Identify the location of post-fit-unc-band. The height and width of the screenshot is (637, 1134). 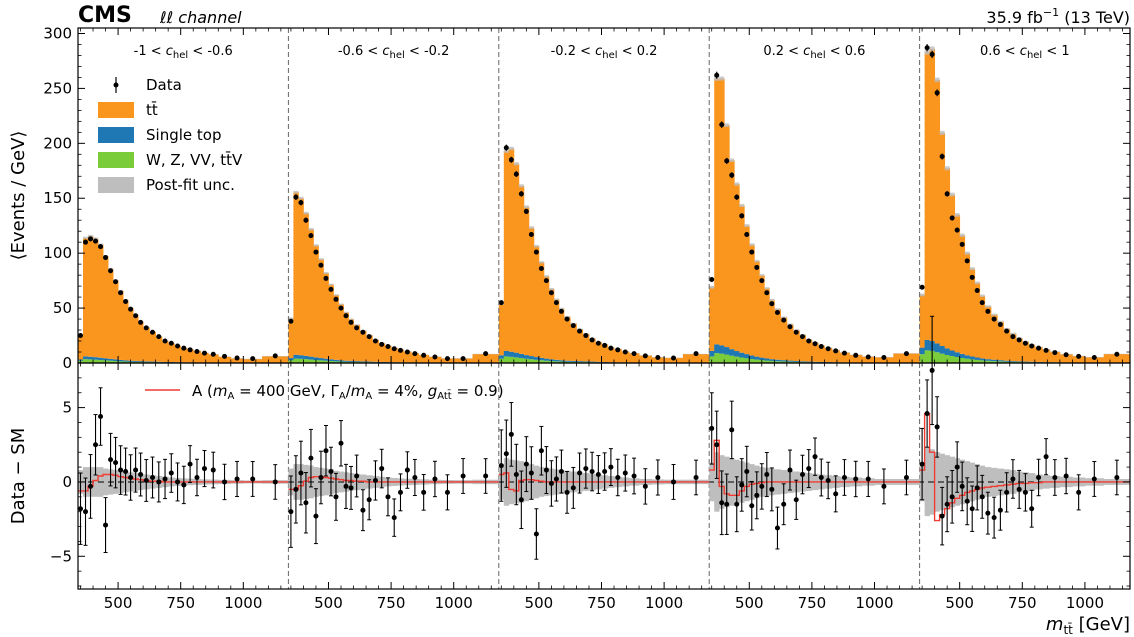
(717, 482).